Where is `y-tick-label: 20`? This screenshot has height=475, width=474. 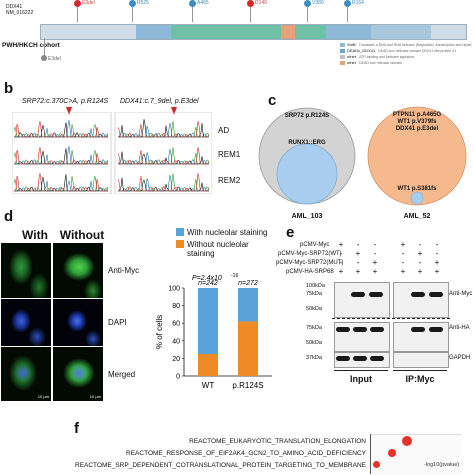 y-tick-label: 20 is located at coordinates (176, 359).